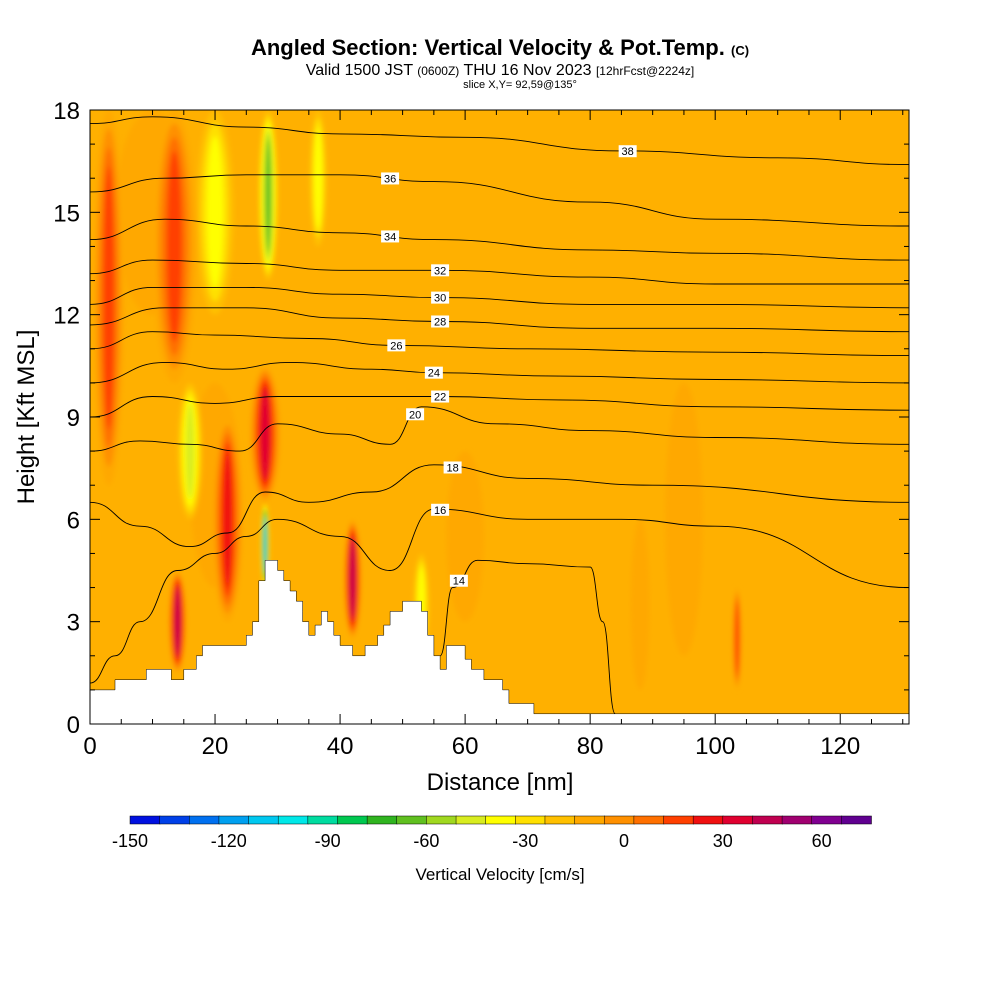 This screenshot has width=1000, height=1000. Describe the element at coordinates (438, 71) in the screenshot. I see `valid-utc: (0600Z)` at that location.